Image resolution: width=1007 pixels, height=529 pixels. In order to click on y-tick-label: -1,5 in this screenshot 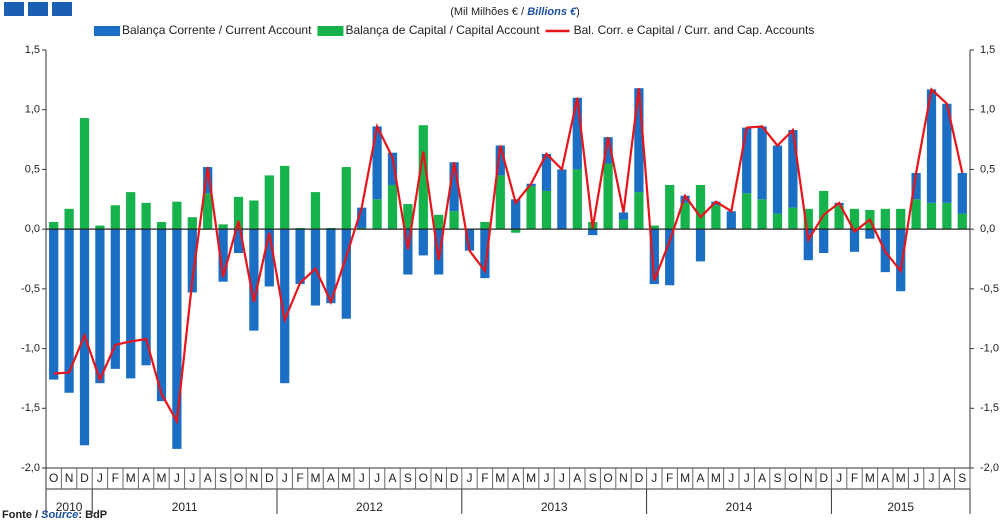, I will do `click(30, 408)`.